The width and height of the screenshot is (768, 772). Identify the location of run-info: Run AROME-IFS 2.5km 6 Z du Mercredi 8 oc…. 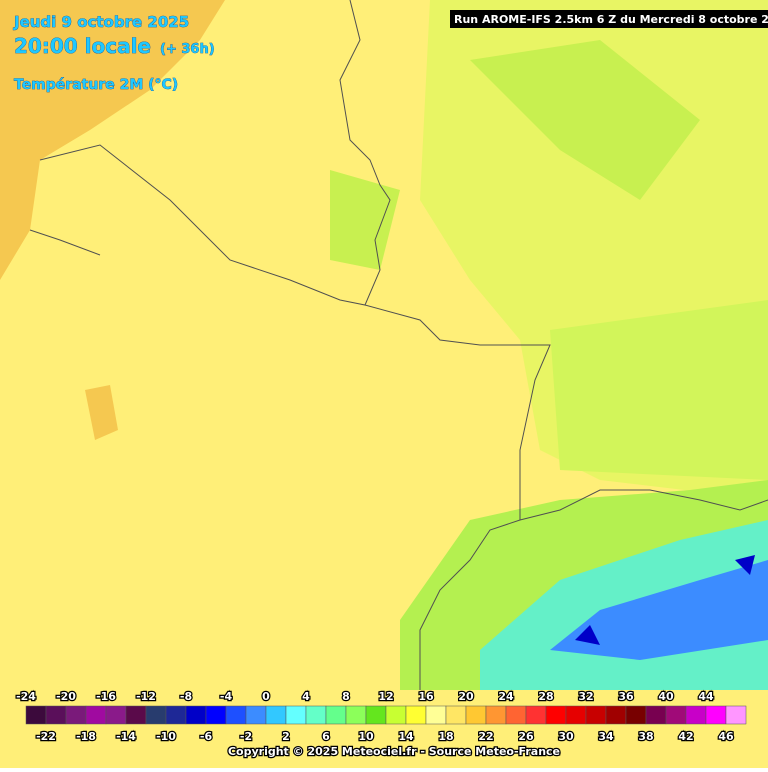
(611, 19).